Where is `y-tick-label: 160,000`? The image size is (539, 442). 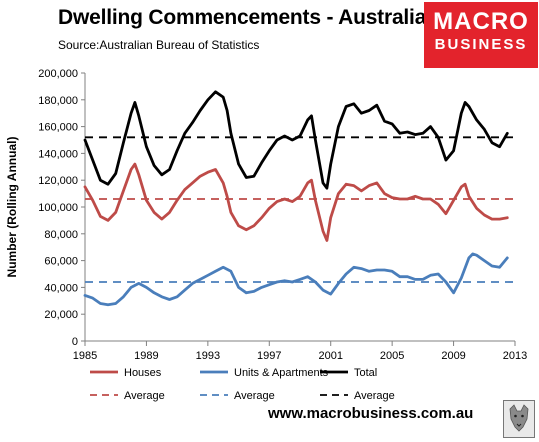 y-tick-label: 160,000 is located at coordinates (58, 128).